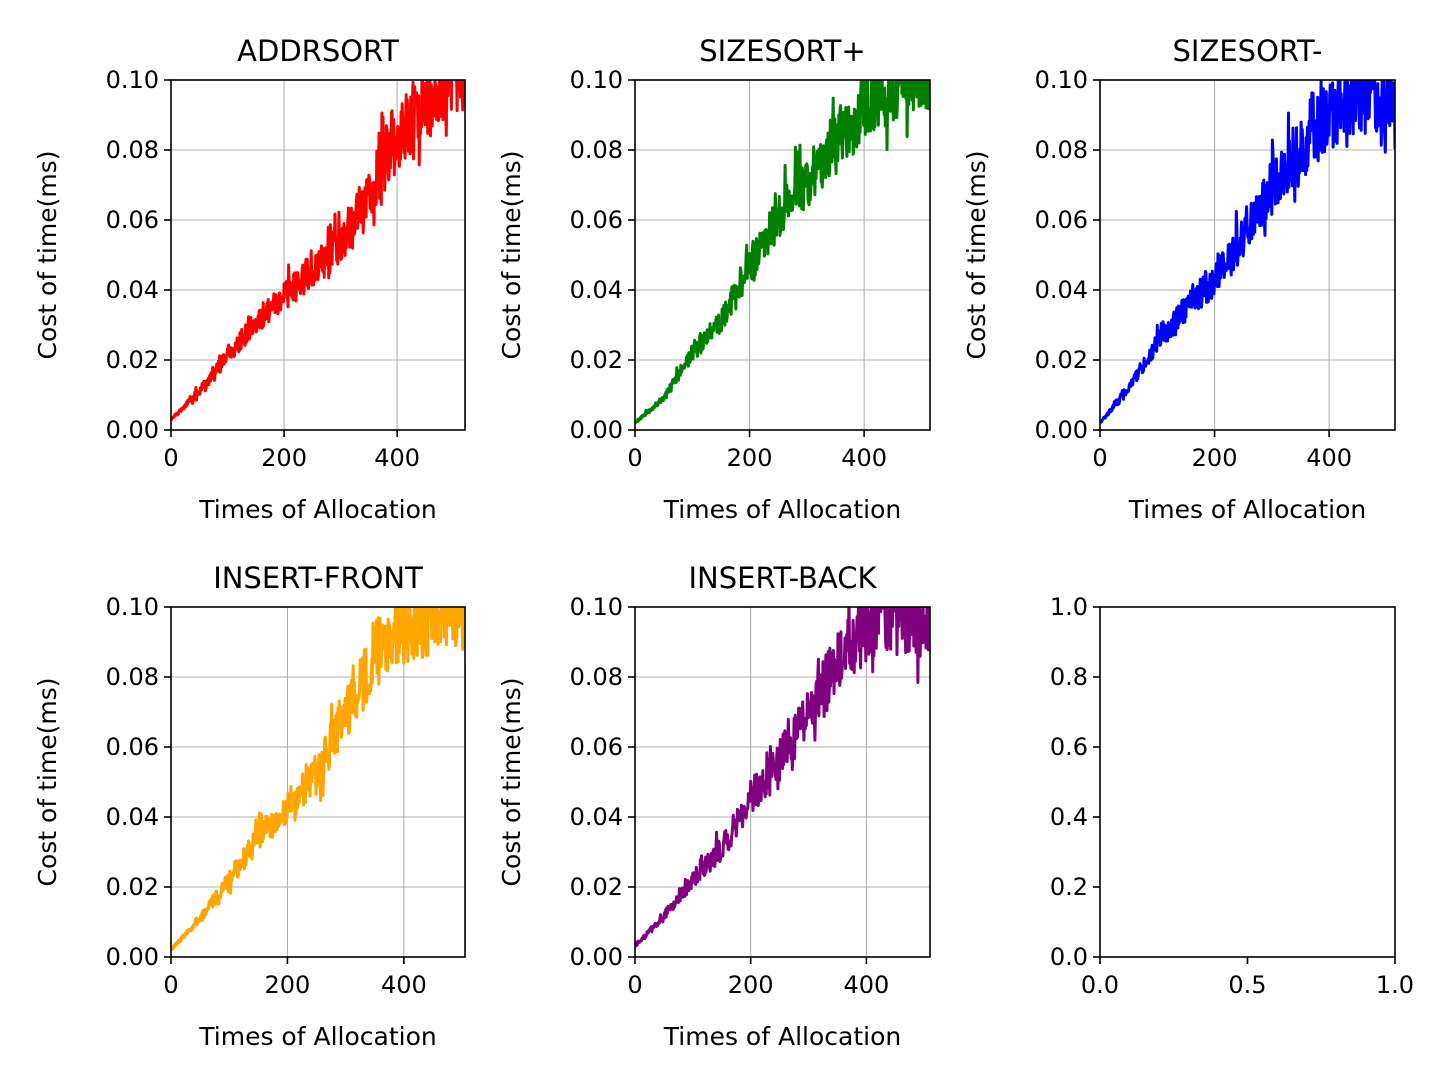 The image size is (1452, 1089). What do you see at coordinates (596, 607) in the screenshot?
I see `chart-4-y-tick-label: 0.10` at bounding box center [596, 607].